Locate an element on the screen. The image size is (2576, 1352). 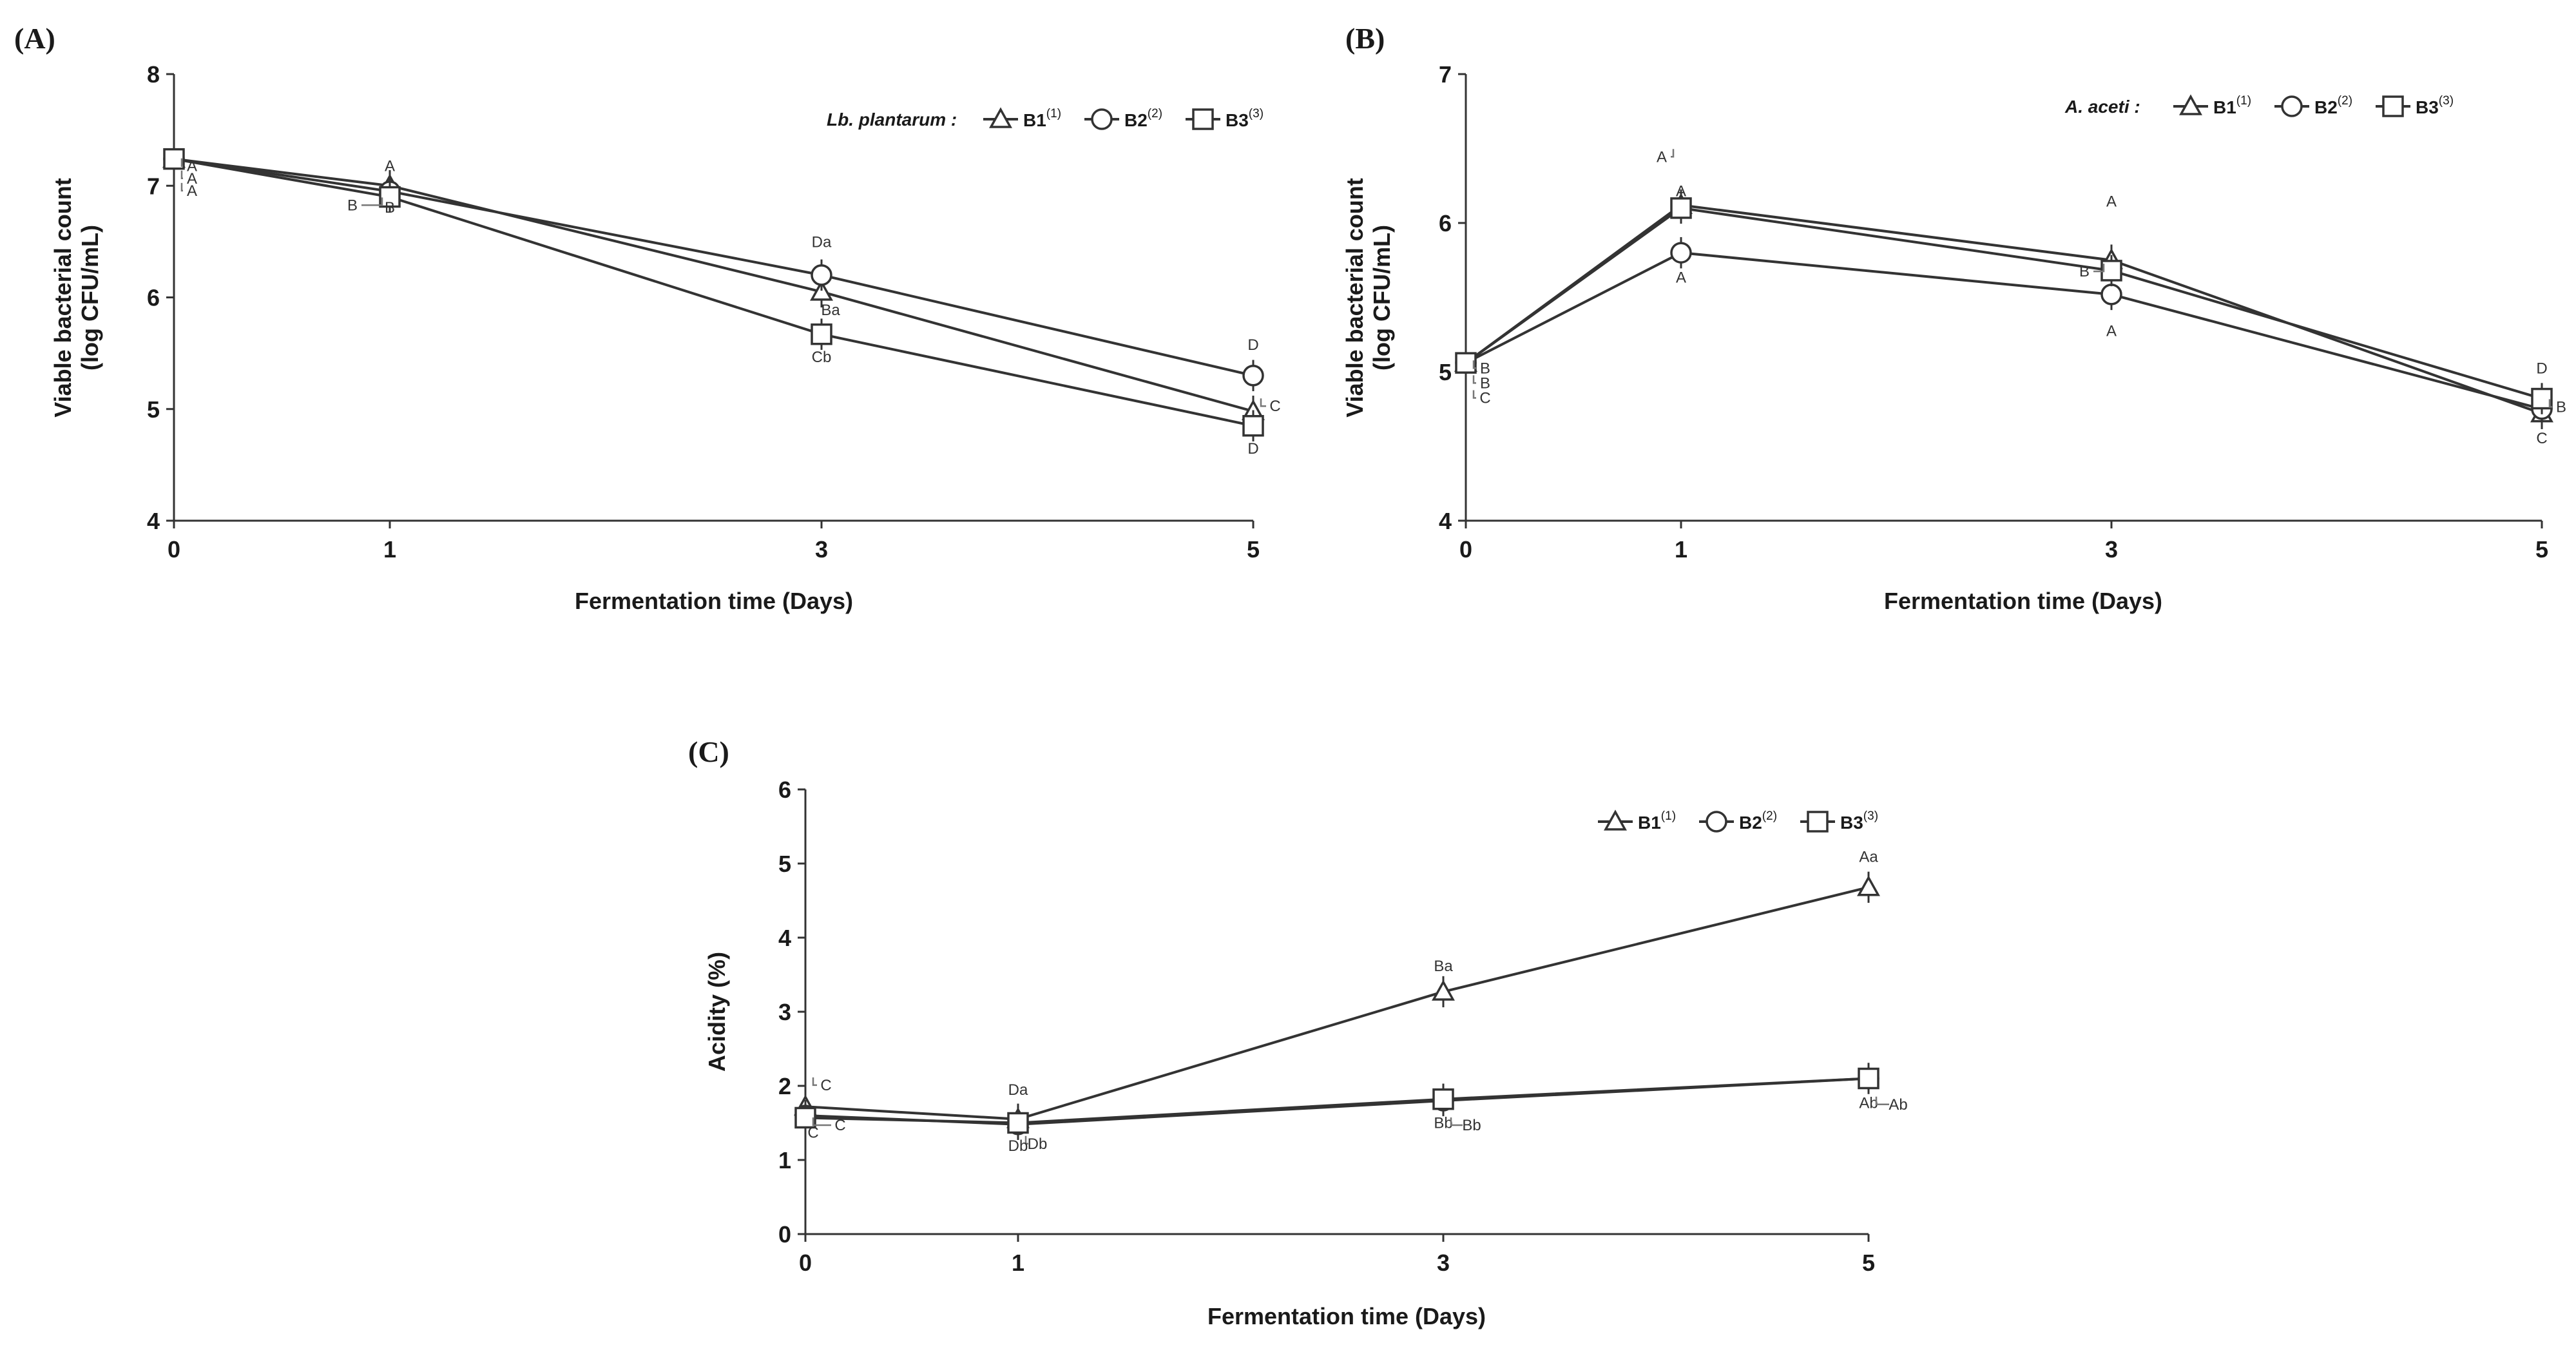
y-tick-label: 8 is located at coordinates (153, 74).